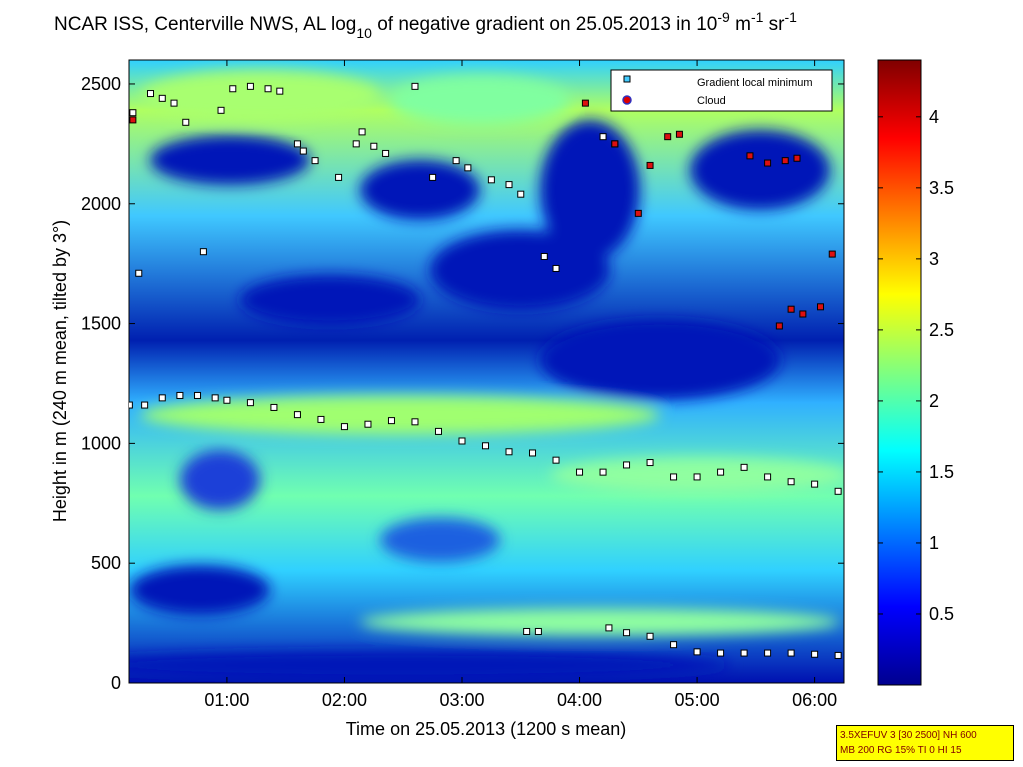  What do you see at coordinates (814, 700) in the screenshot?
I see `x-tick-label: 06:00` at bounding box center [814, 700].